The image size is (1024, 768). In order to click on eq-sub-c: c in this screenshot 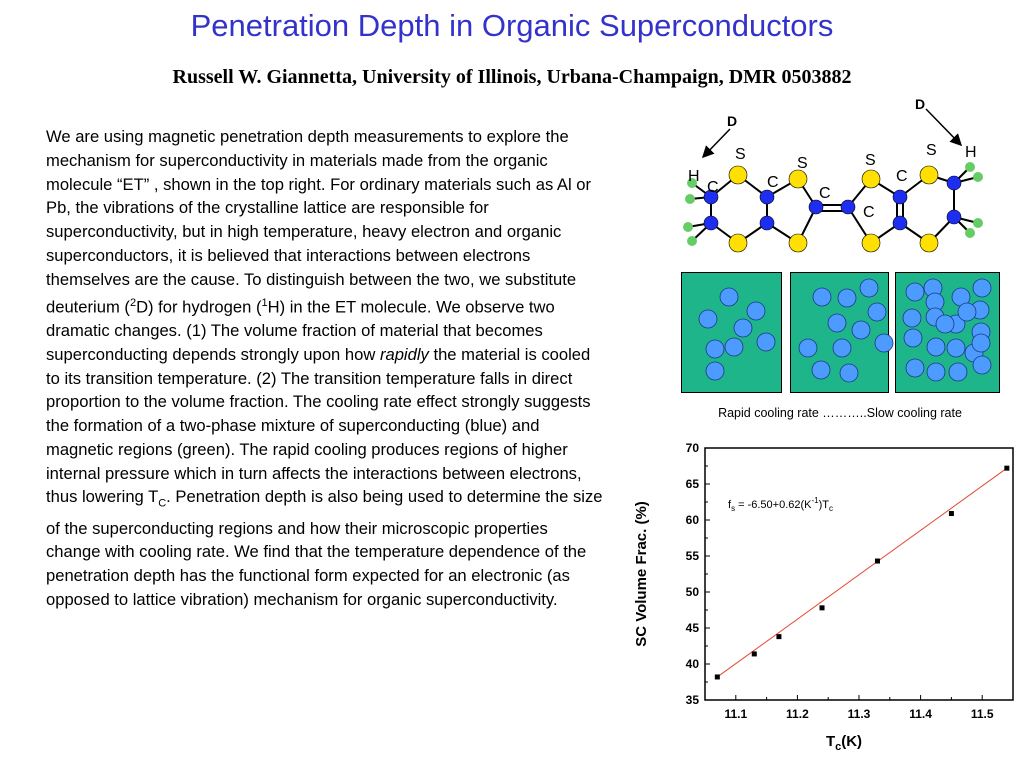, I will do `click(831, 508)`.